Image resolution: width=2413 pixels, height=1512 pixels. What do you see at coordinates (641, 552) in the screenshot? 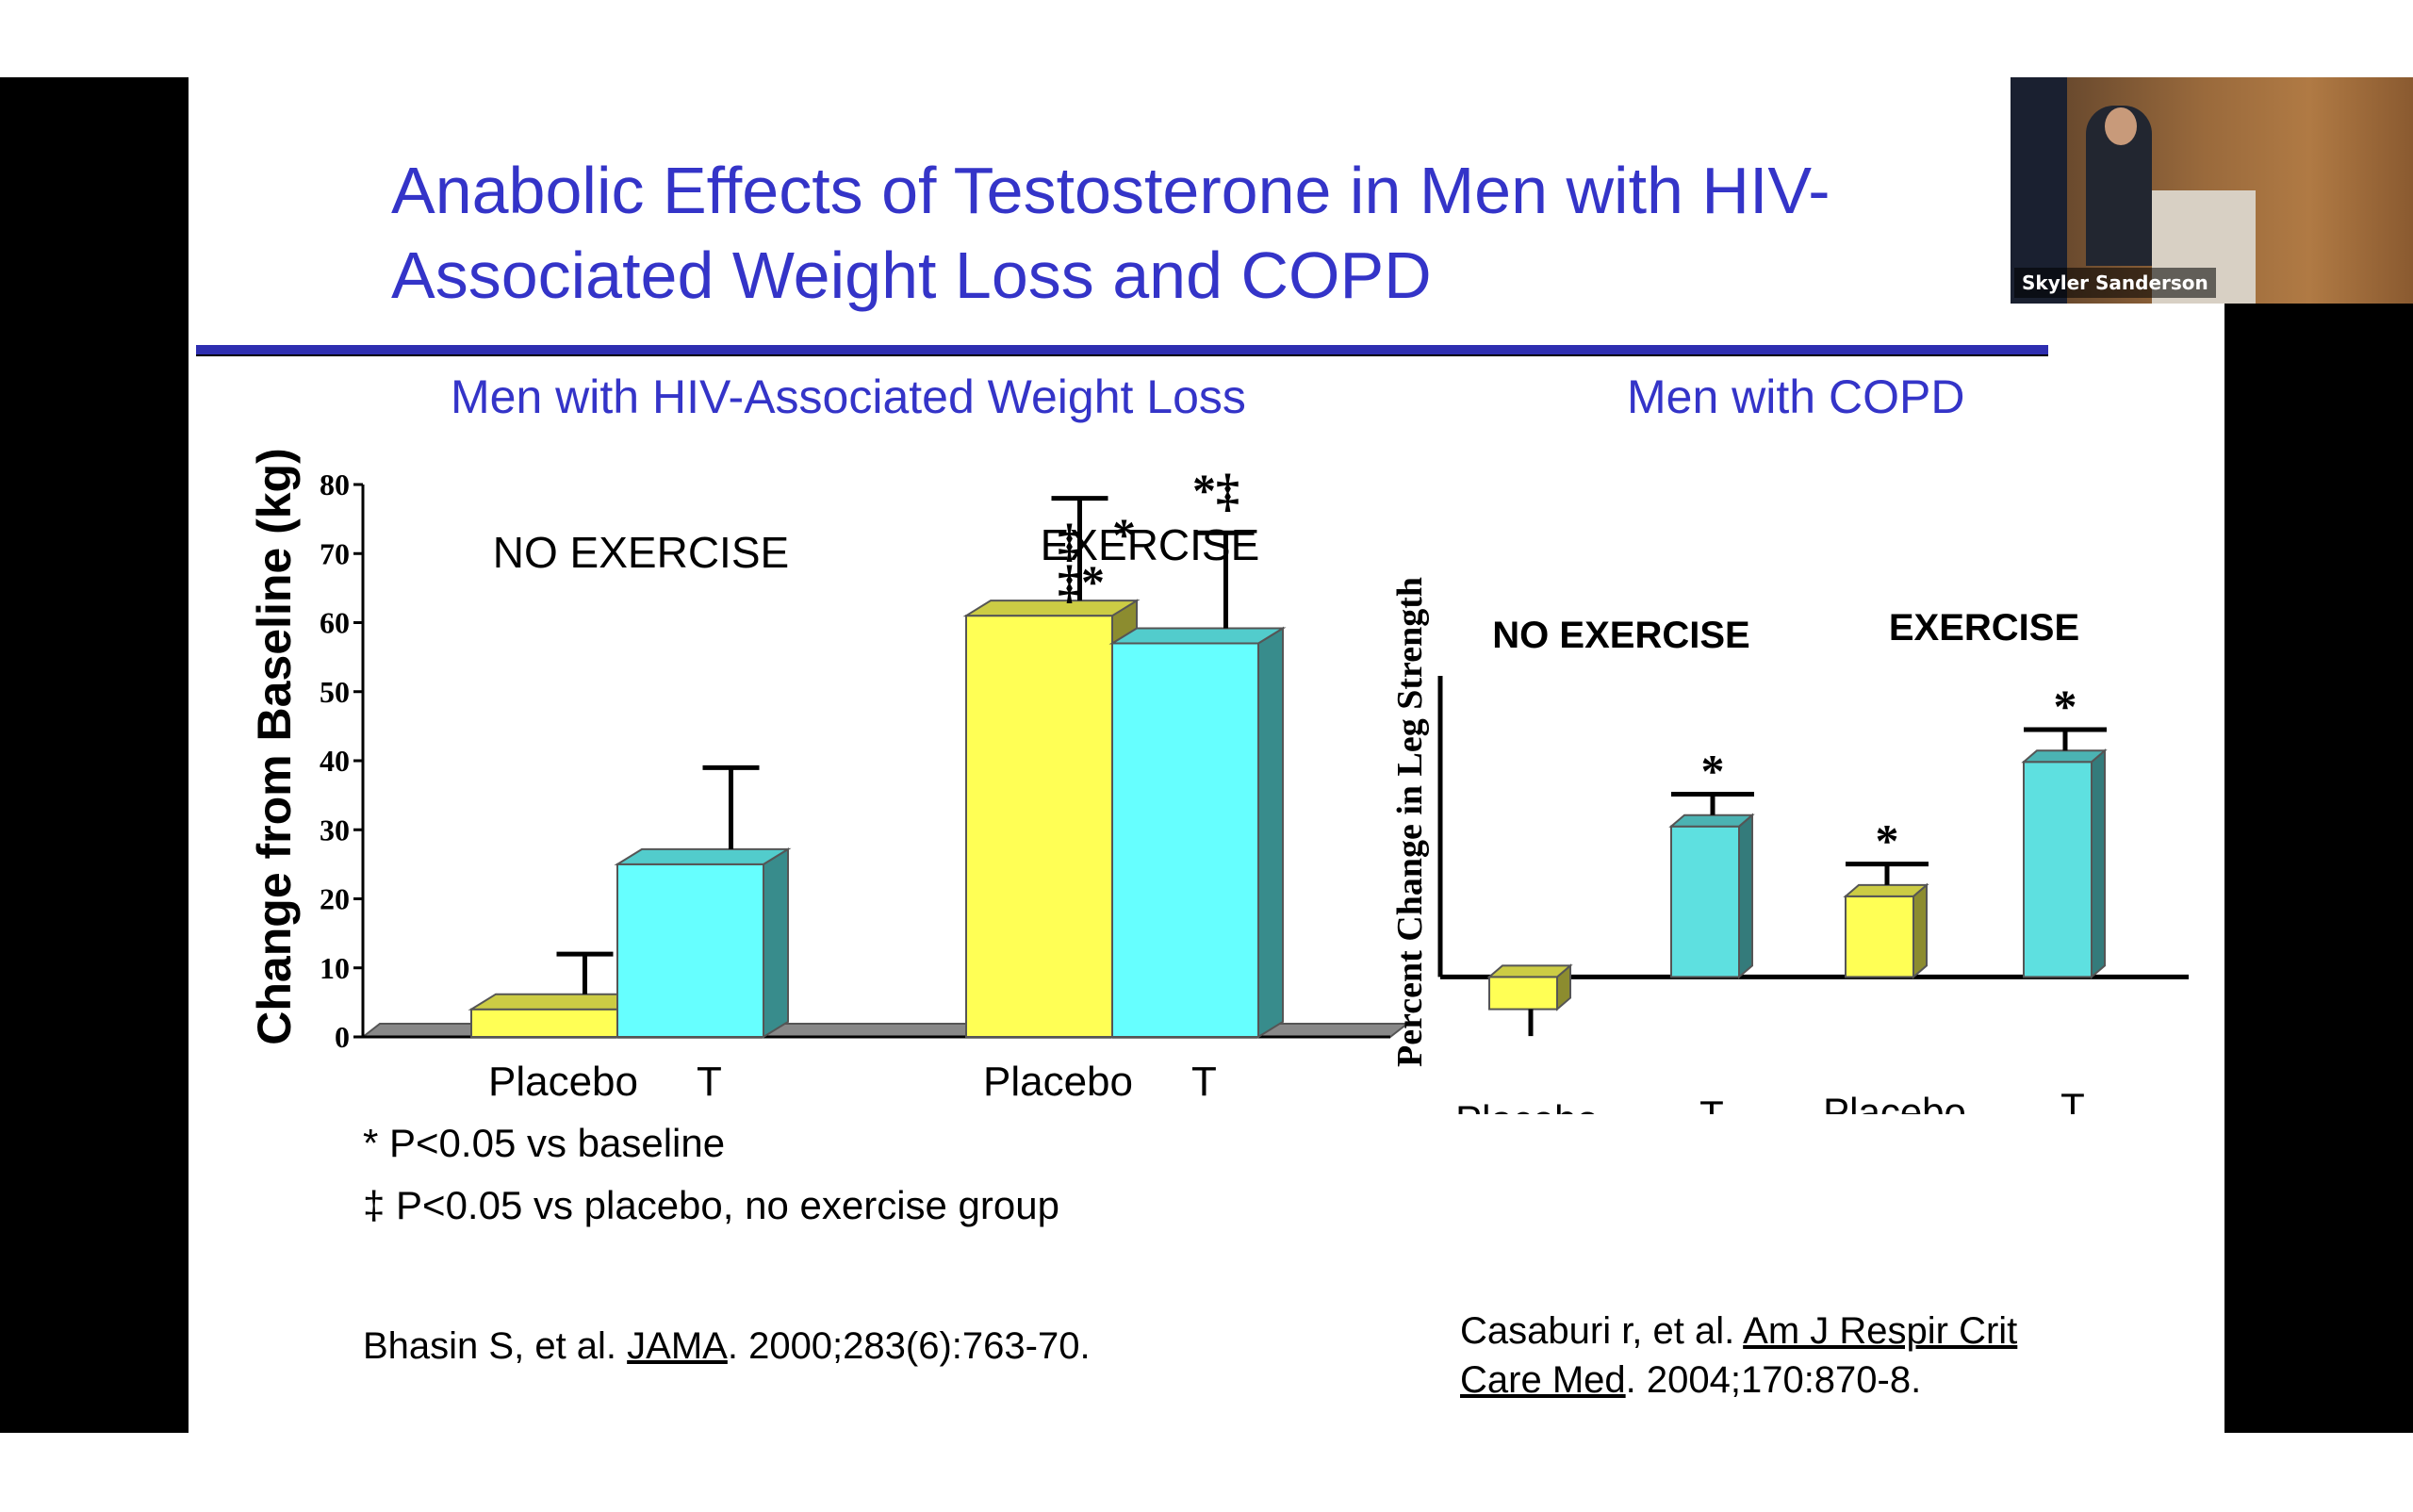
I see `chart1-group-label: NO EXERCISE` at bounding box center [641, 552].